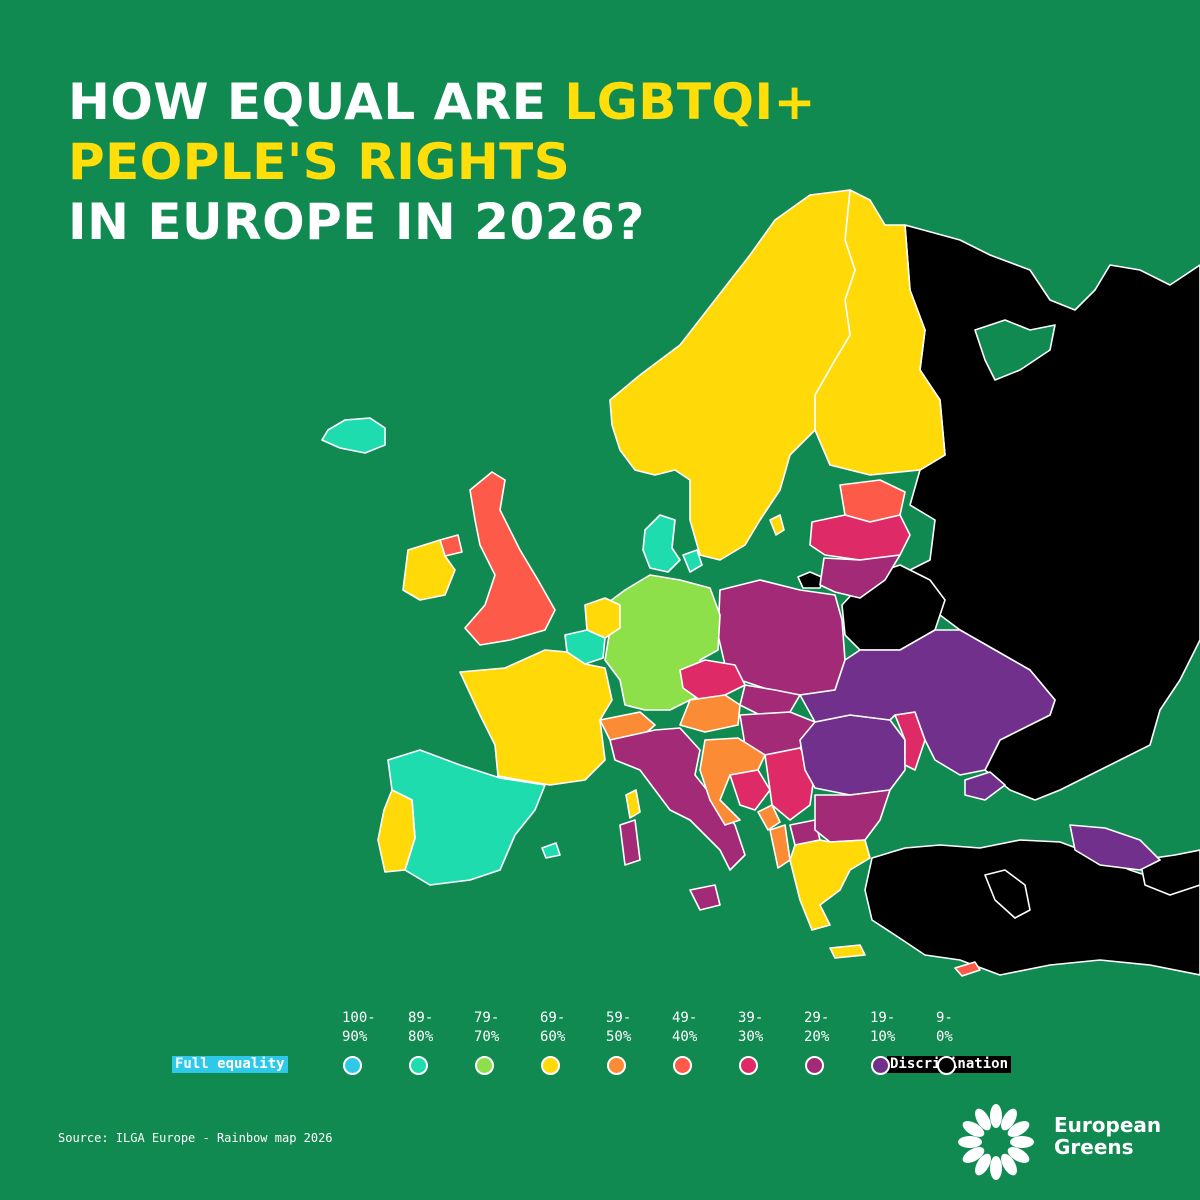  What do you see at coordinates (353, 435) in the screenshot?
I see `region-iceland` at bounding box center [353, 435].